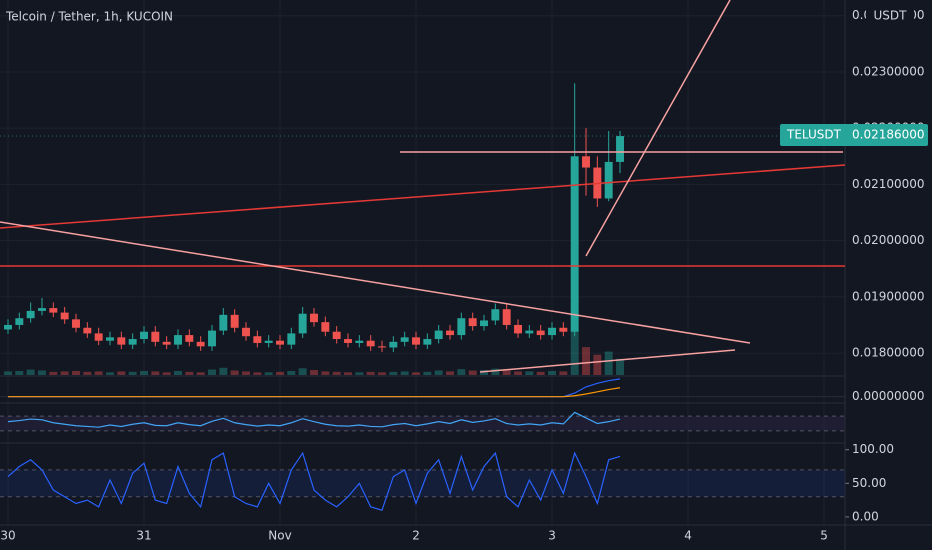 Image resolution: width=932 pixels, height=550 pixels. I want to click on x-tick-label: 4, so click(688, 536).